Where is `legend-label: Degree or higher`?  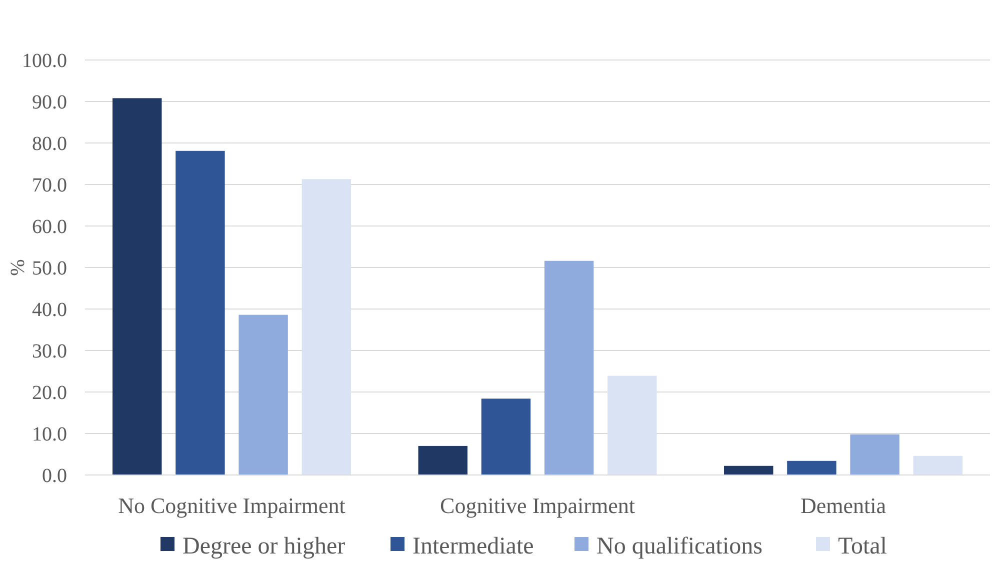
legend-label: Degree or higher is located at coordinates (264, 546).